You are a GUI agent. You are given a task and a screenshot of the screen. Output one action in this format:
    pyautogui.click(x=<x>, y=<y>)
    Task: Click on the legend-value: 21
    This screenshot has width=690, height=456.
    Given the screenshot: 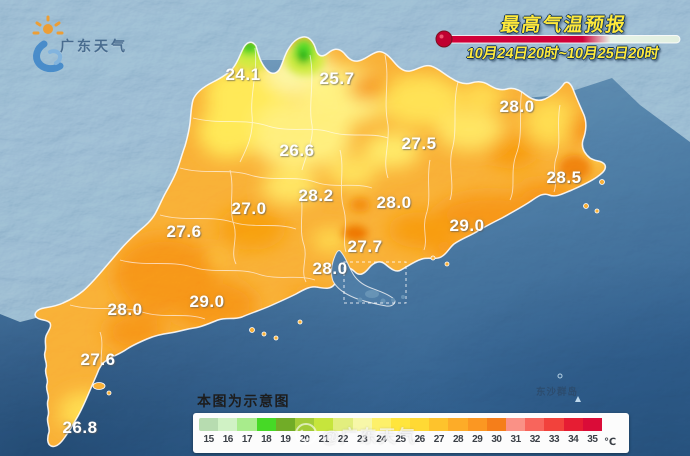 What is the action you would take?
    pyautogui.click(x=324, y=439)
    